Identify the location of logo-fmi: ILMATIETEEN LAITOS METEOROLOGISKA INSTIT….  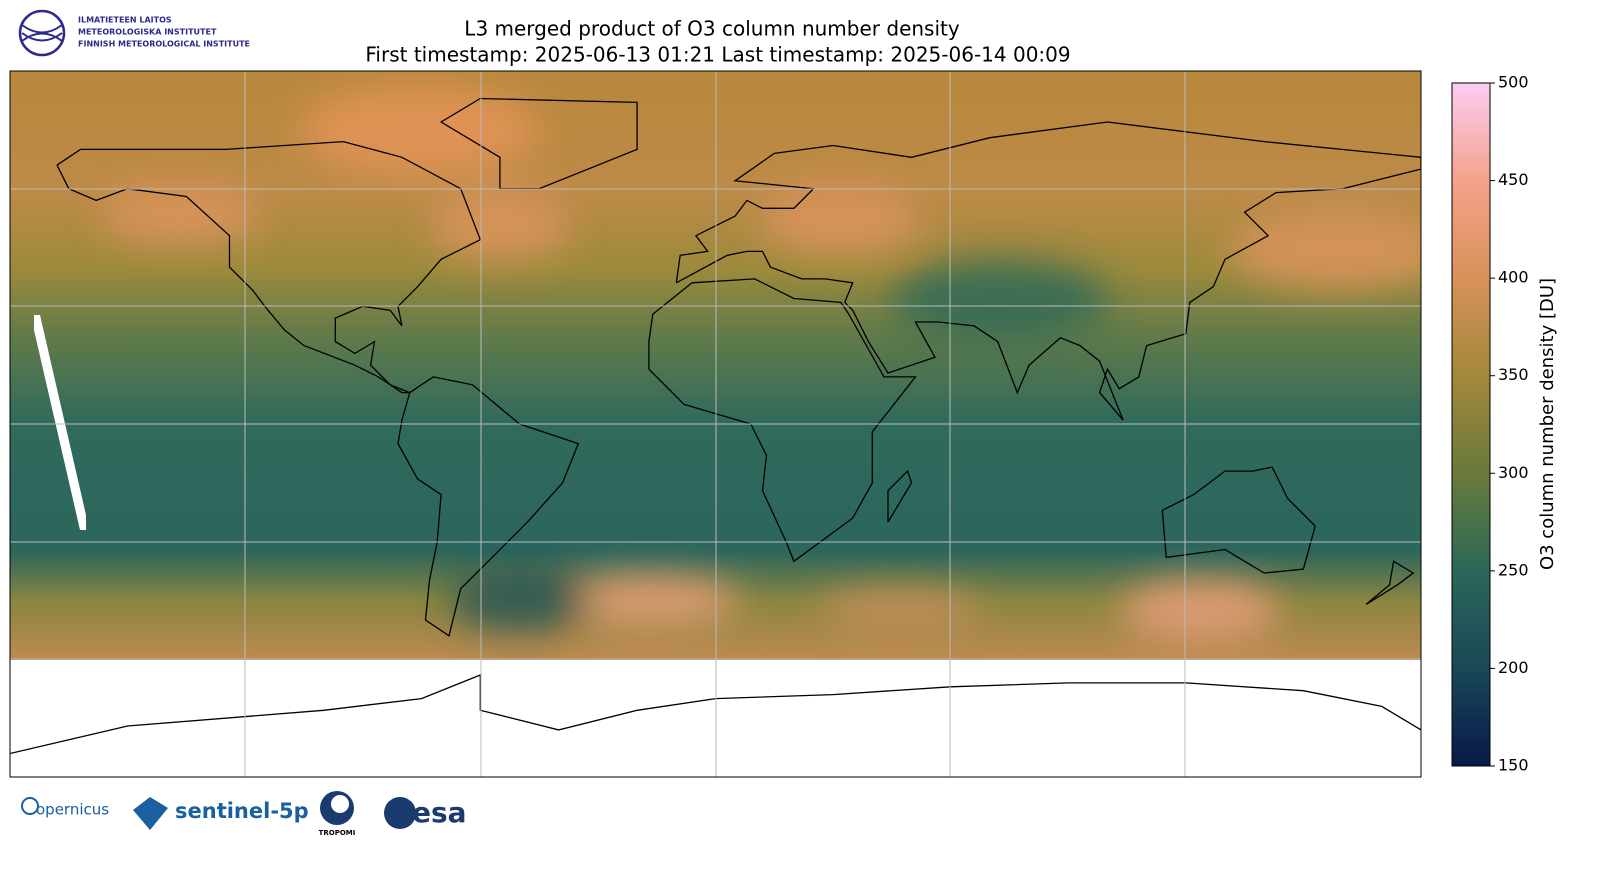
(134, 33).